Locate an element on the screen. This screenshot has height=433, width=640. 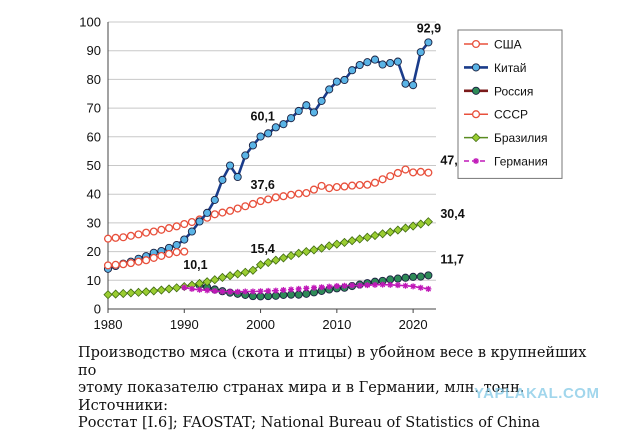
y-tick-label: 70 is located at coordinates (94, 108).